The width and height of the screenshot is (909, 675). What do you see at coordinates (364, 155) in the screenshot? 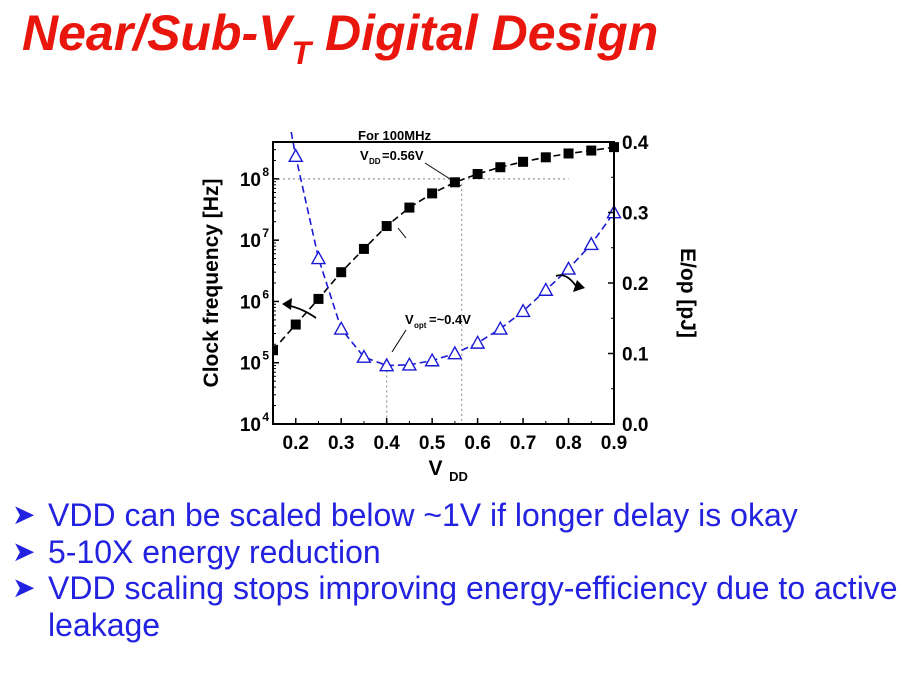
I see `annotation-freq-line2: V` at bounding box center [364, 155].